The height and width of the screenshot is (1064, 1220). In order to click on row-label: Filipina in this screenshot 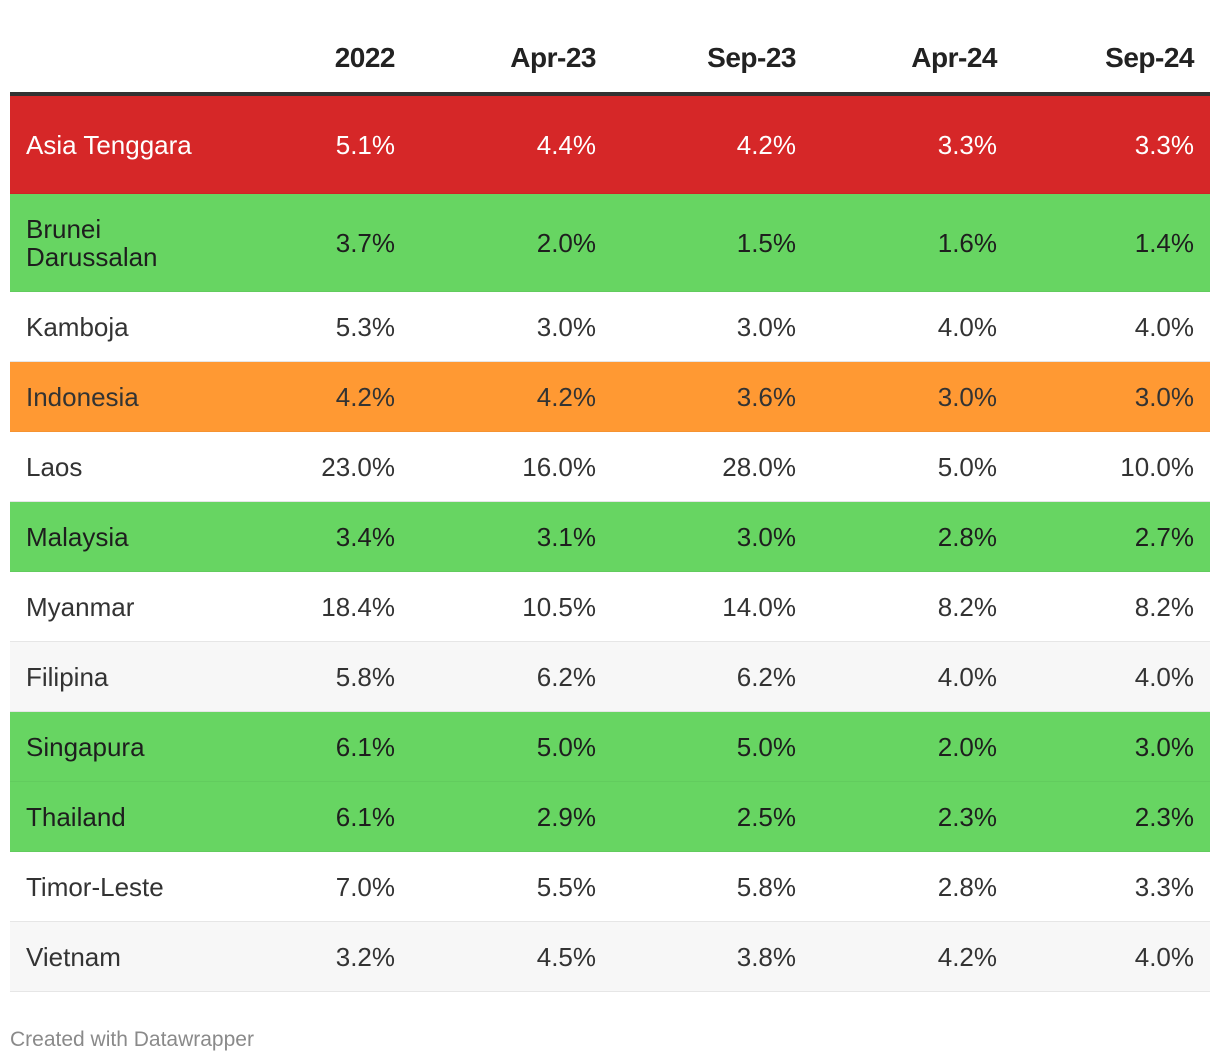, I will do `click(67, 676)`.